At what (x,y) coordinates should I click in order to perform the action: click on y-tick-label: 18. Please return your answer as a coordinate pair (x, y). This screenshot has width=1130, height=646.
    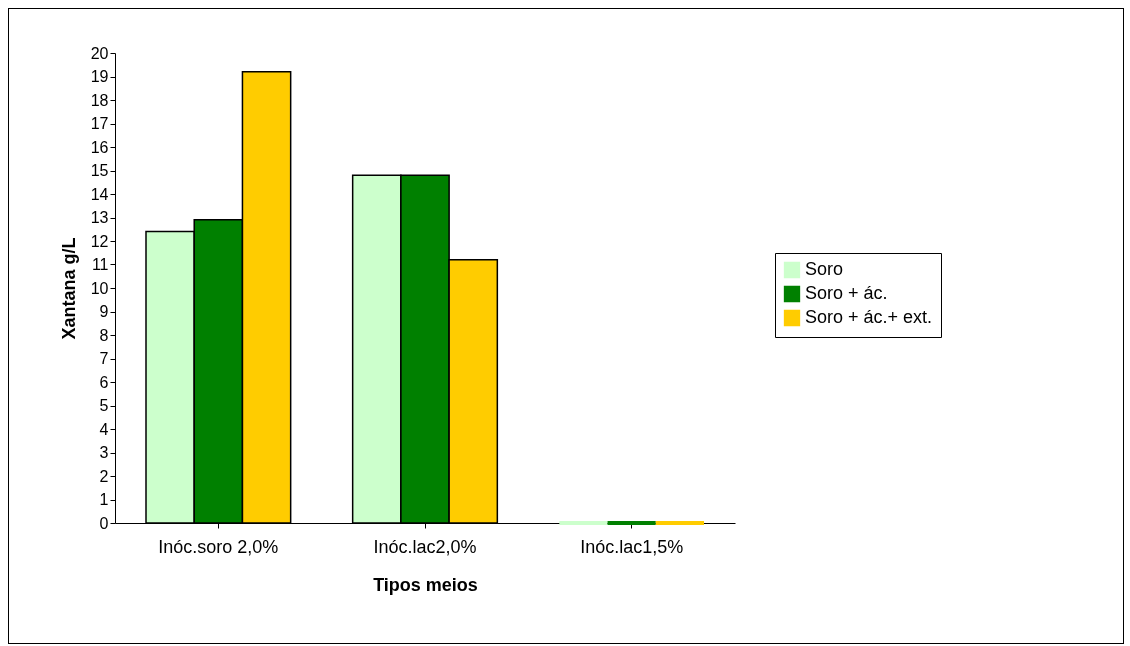
    Looking at the image, I should click on (99, 100).